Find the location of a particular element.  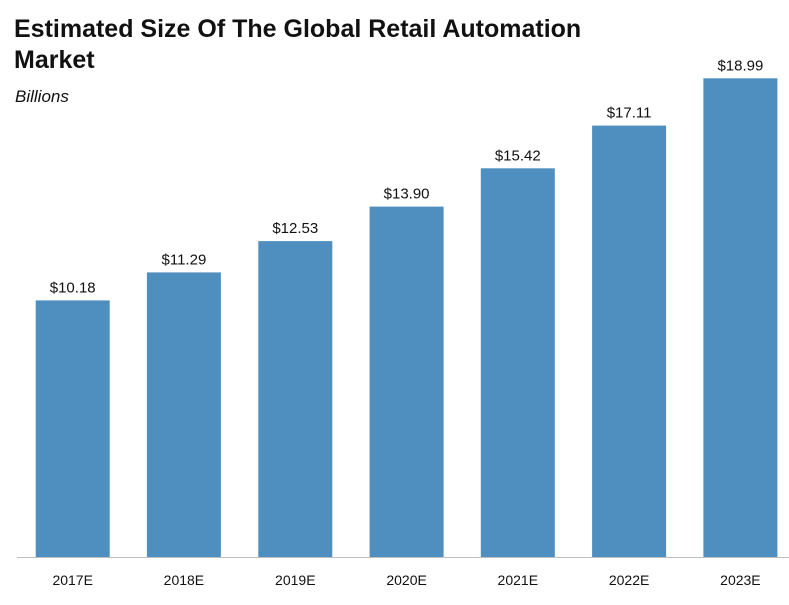

x-tick-label-2020E: 2020E is located at coordinates (406, 580).